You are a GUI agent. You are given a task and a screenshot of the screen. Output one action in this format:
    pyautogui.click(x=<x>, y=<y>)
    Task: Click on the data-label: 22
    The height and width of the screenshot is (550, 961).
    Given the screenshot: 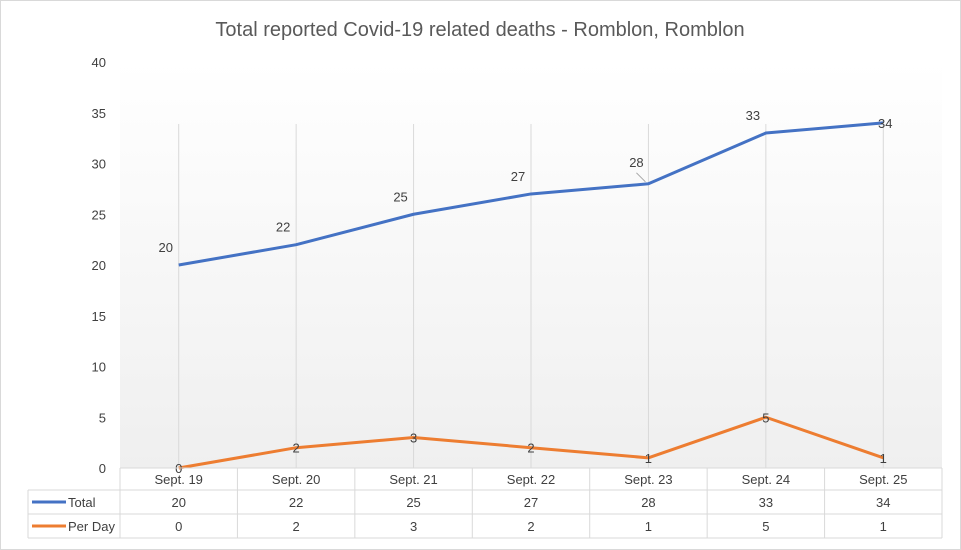 What is the action you would take?
    pyautogui.click(x=283, y=227)
    